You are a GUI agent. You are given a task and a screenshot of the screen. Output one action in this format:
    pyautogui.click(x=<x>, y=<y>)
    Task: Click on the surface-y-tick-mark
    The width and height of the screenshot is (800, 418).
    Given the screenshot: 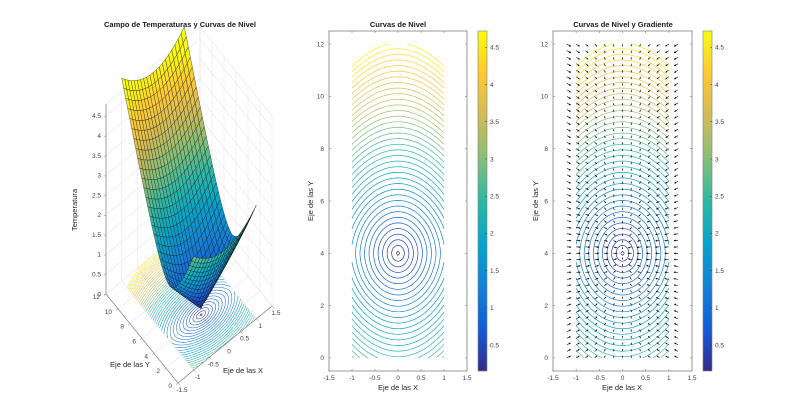 What is the action you would take?
    pyautogui.click(x=153, y=354)
    